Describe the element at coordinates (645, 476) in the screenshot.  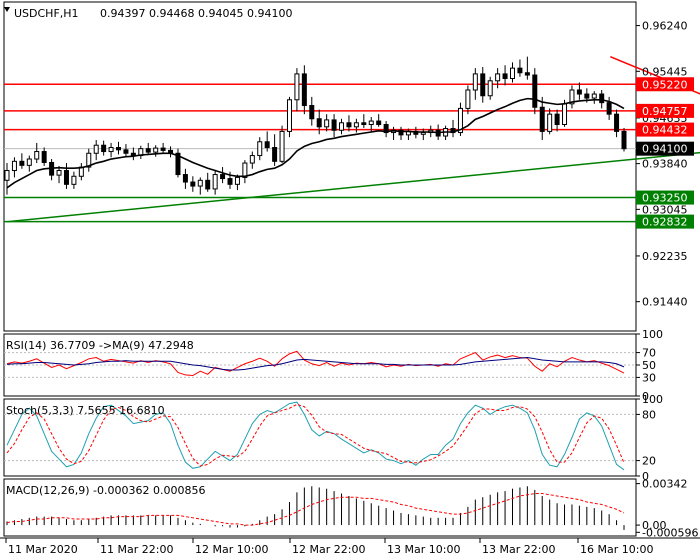
I see `stoch-tick-label: 0` at that location.